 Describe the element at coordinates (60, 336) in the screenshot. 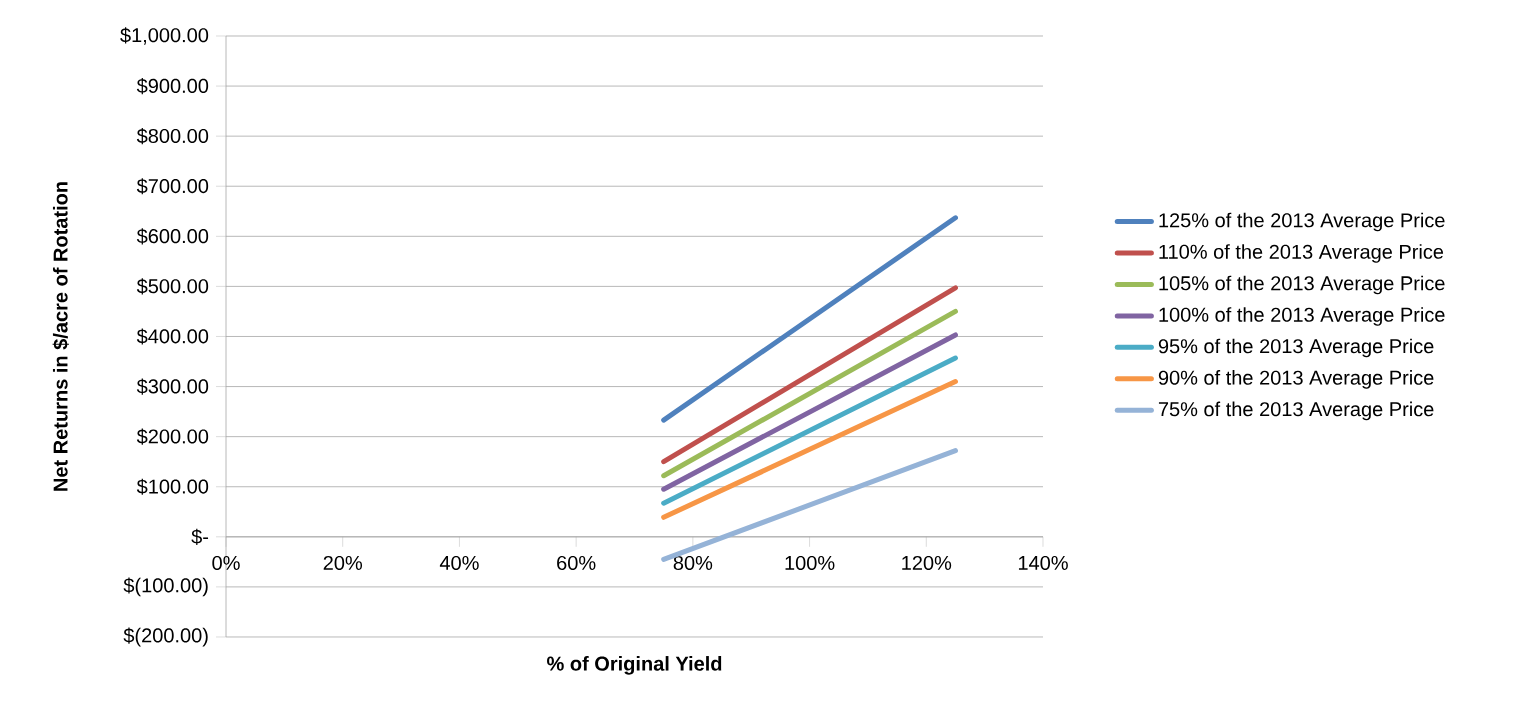

I see `y-axis-title: Net Returns in $/acre of Rotation` at that location.